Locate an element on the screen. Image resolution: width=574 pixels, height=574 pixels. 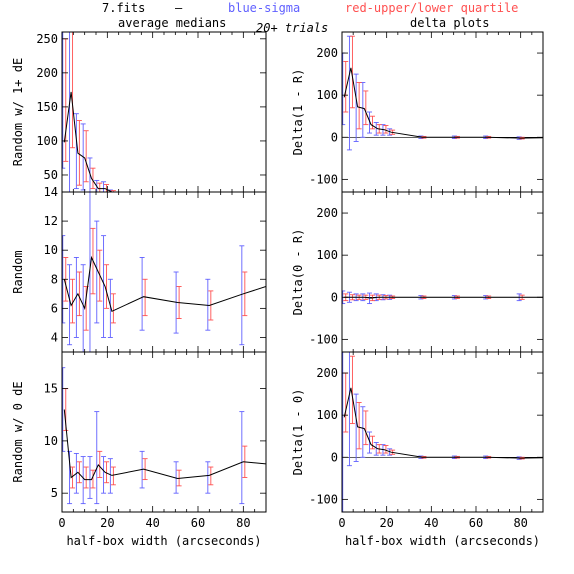
y-tick-label: 12 is located at coordinates (51, 221).